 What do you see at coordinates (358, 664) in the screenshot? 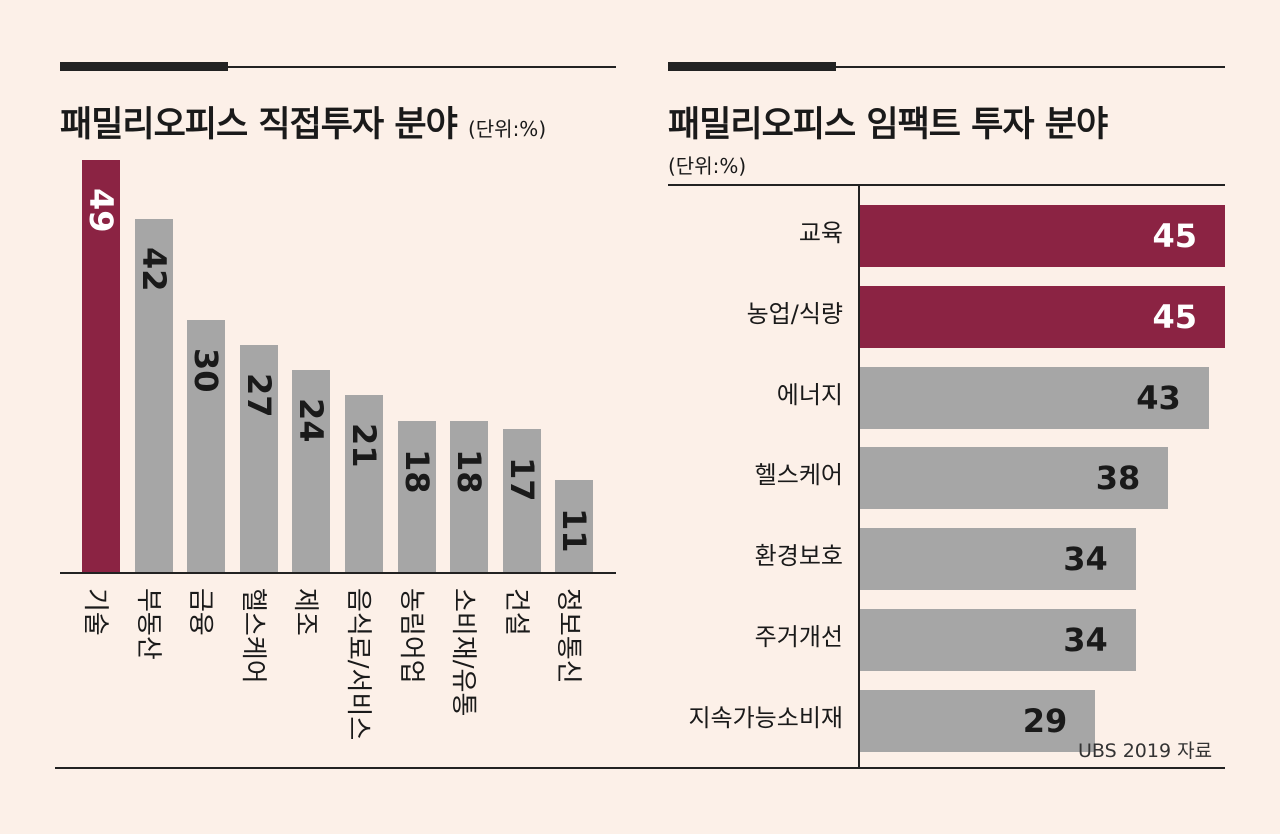
I see `category-label: 음식료/서비스` at bounding box center [358, 664].